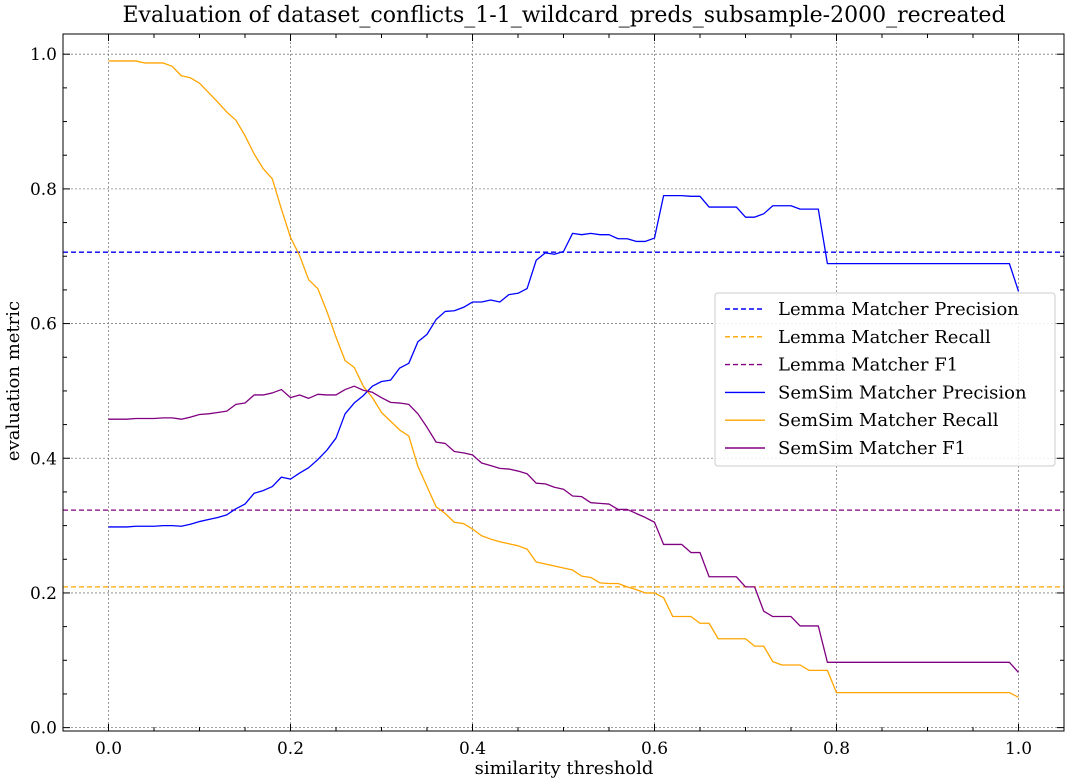 The height and width of the screenshot is (781, 1069). What do you see at coordinates (43, 325) in the screenshot?
I see `y-tick-label: 0.6` at bounding box center [43, 325].